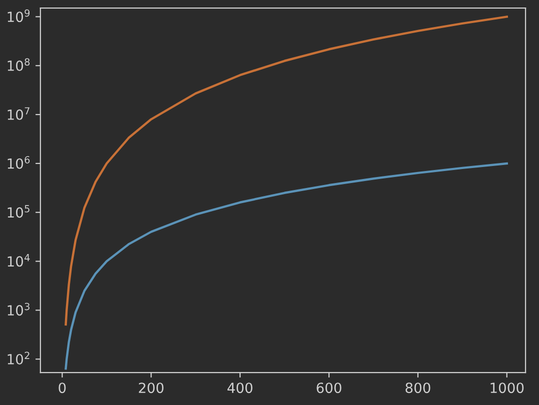  What do you see at coordinates (19, 113) in the screenshot?
I see `y-tick-label: 10$^{7}$` at bounding box center [19, 113].